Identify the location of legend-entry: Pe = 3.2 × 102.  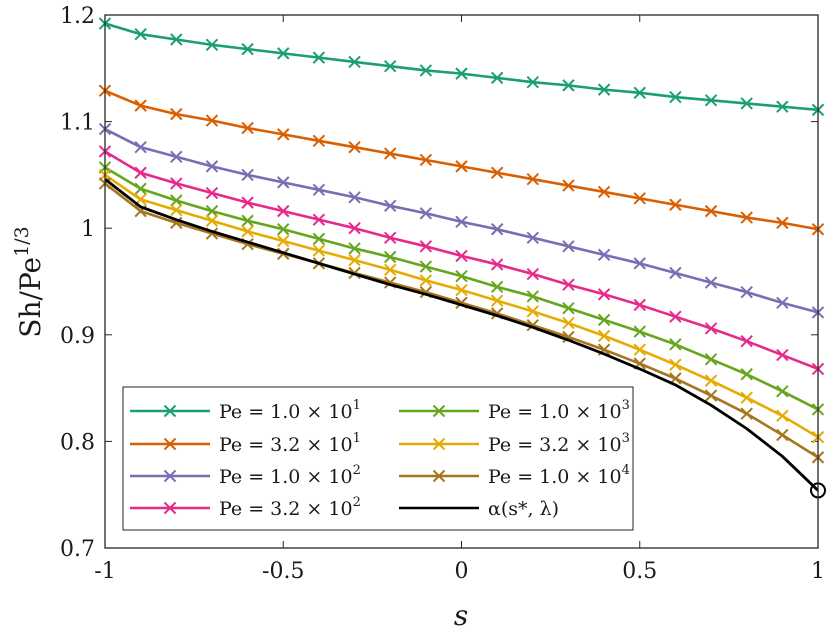
(245, 507).